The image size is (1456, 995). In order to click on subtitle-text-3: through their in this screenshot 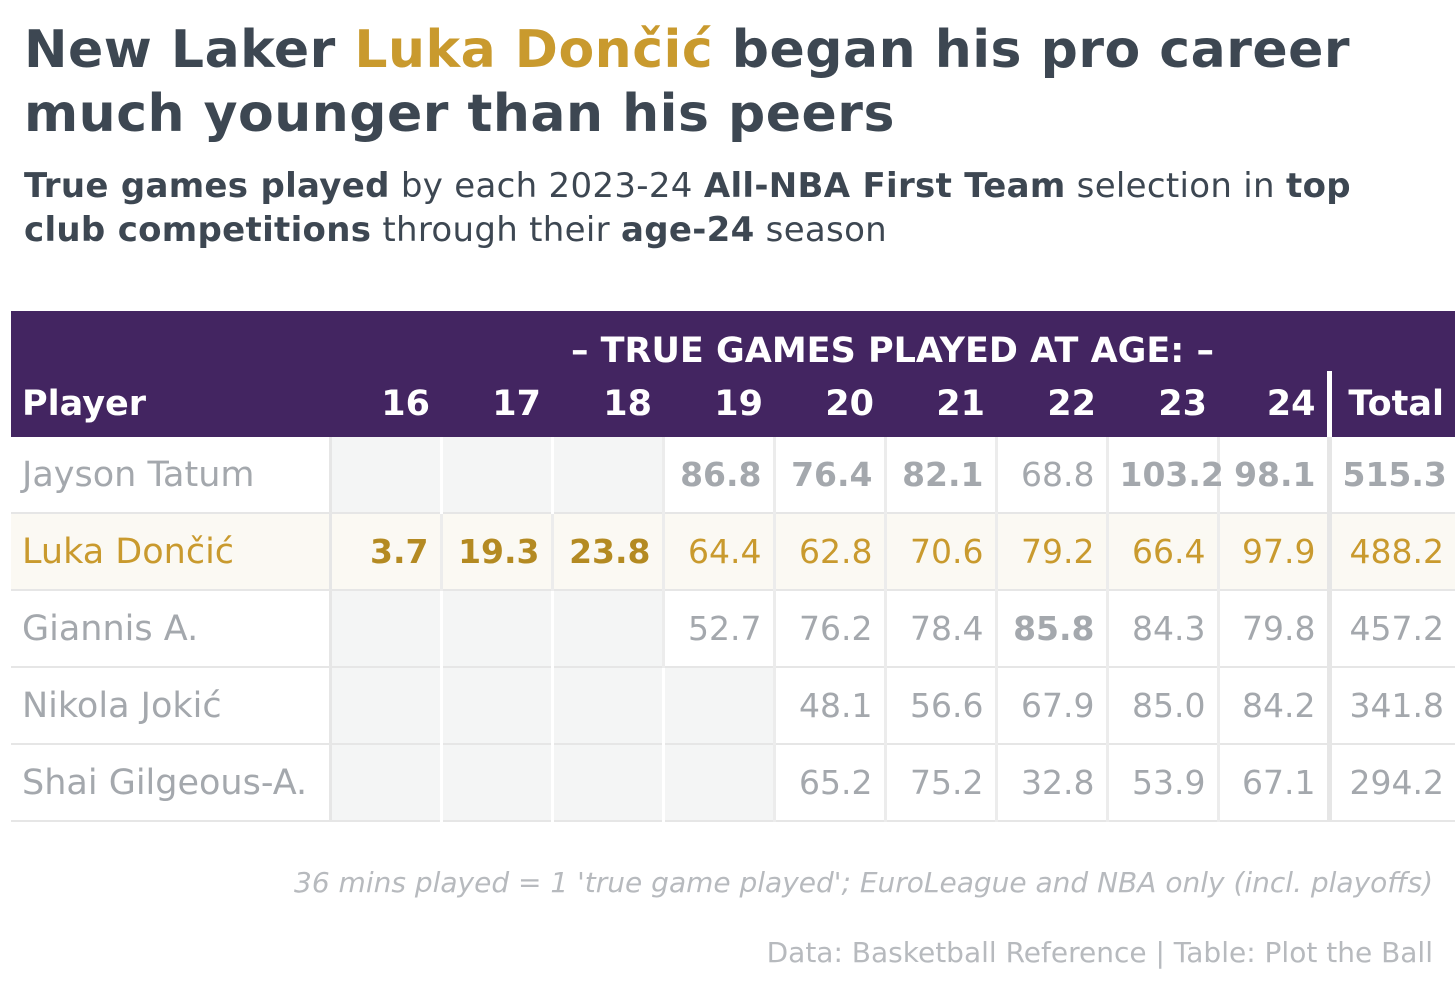, I will do `click(496, 230)`.